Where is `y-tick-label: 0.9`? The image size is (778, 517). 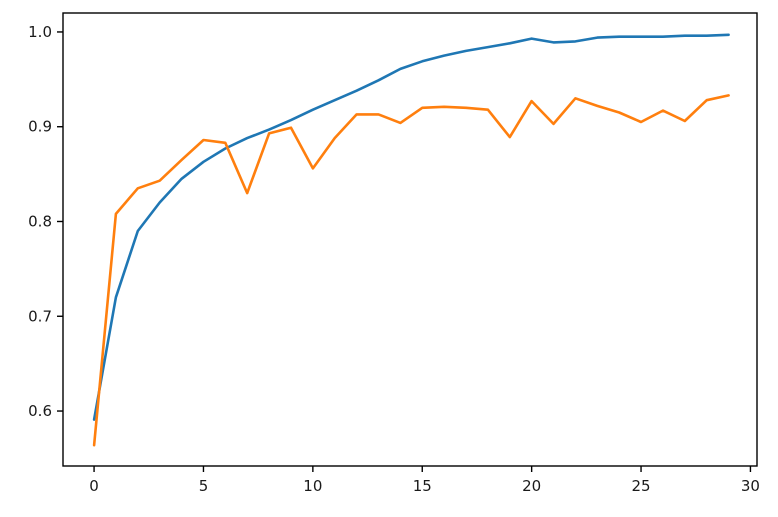
y-tick-label: 0.9 is located at coordinates (40, 127).